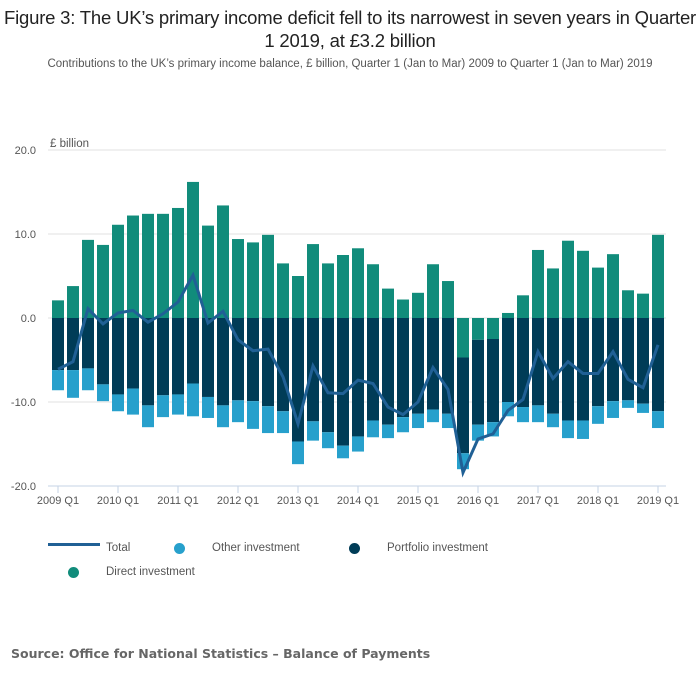  I want to click on x-tick-label: 2014 Q1, so click(358, 501).